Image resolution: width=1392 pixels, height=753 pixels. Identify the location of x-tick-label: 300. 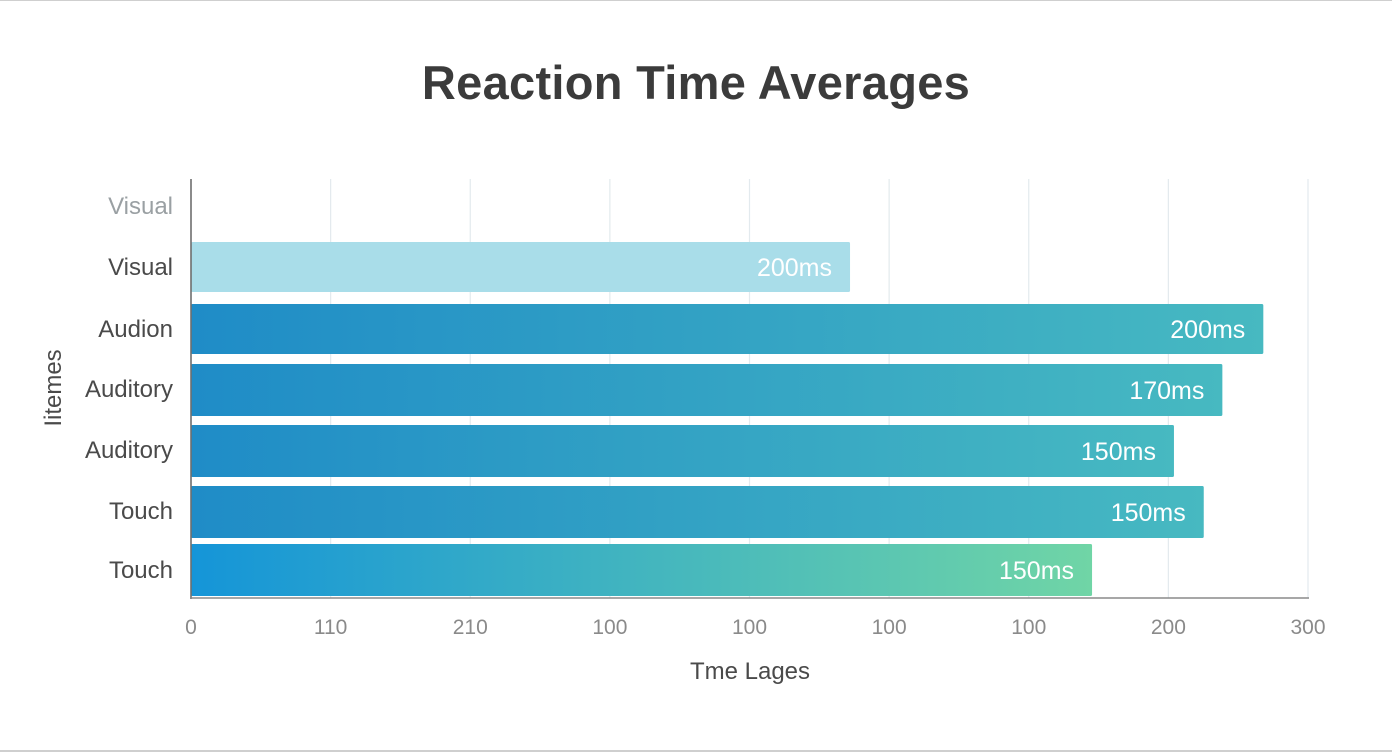
(1307, 627).